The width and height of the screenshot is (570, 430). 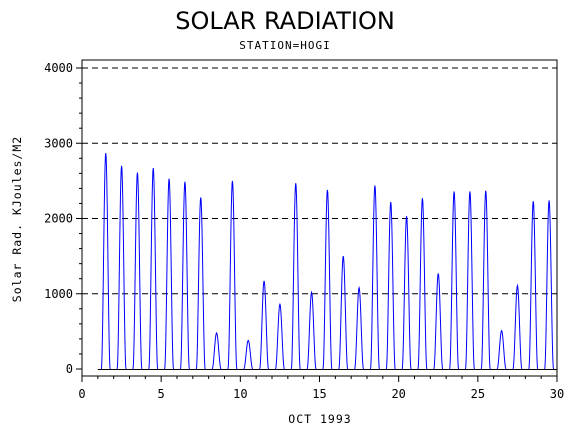 I want to click on x-tick-label: 5, so click(x=161, y=394).